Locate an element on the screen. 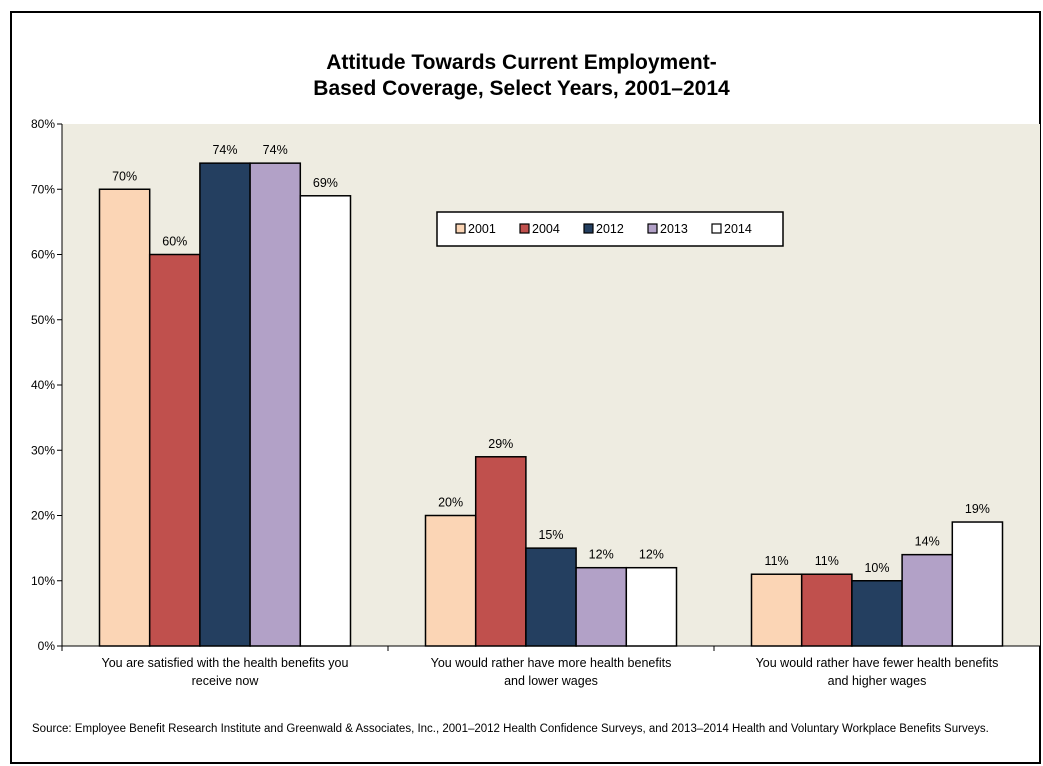 The height and width of the screenshot is (766, 1043). data-label: 14% is located at coordinates (927, 542).